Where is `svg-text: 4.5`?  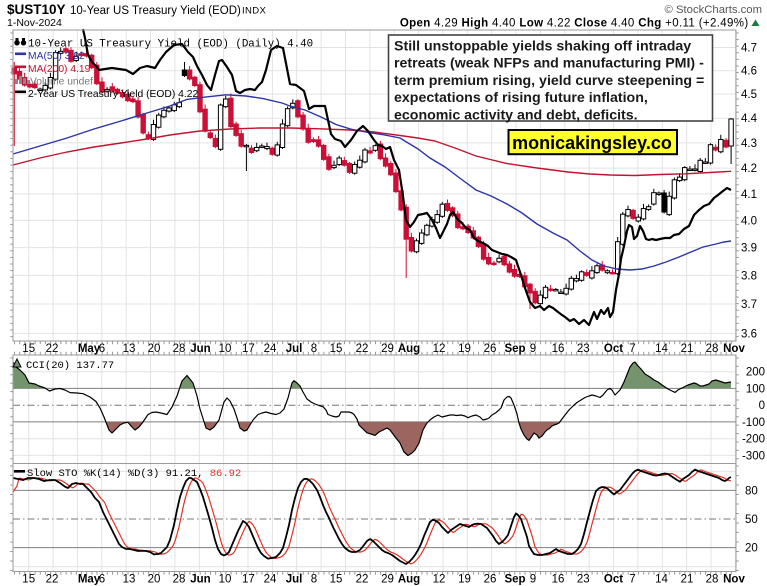
svg-text: 4.5 is located at coordinates (749, 95).